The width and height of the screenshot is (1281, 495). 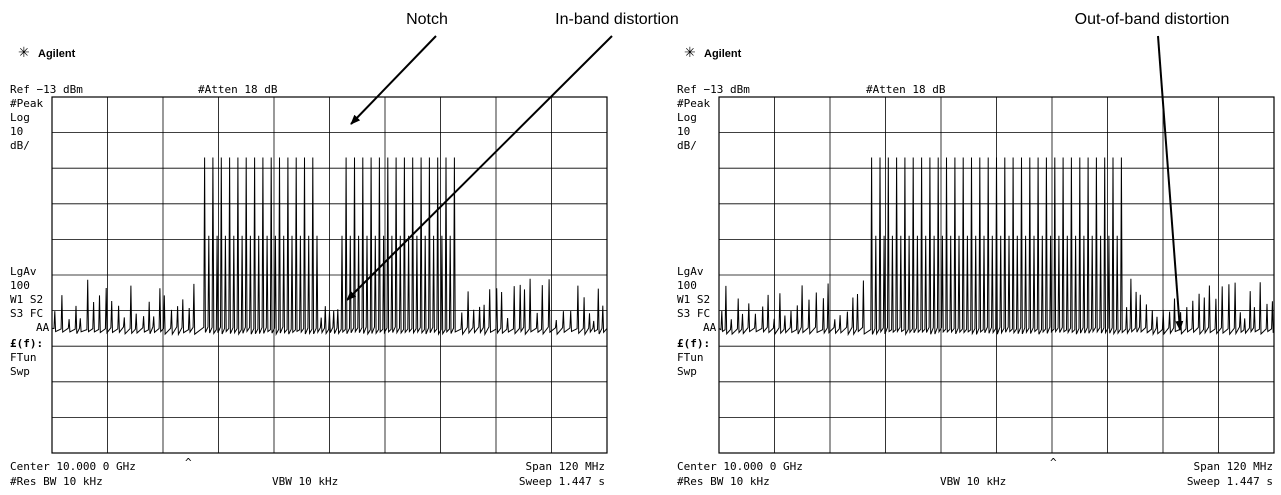 I want to click on out-of-band-arrow, so click(x=1170, y=183).